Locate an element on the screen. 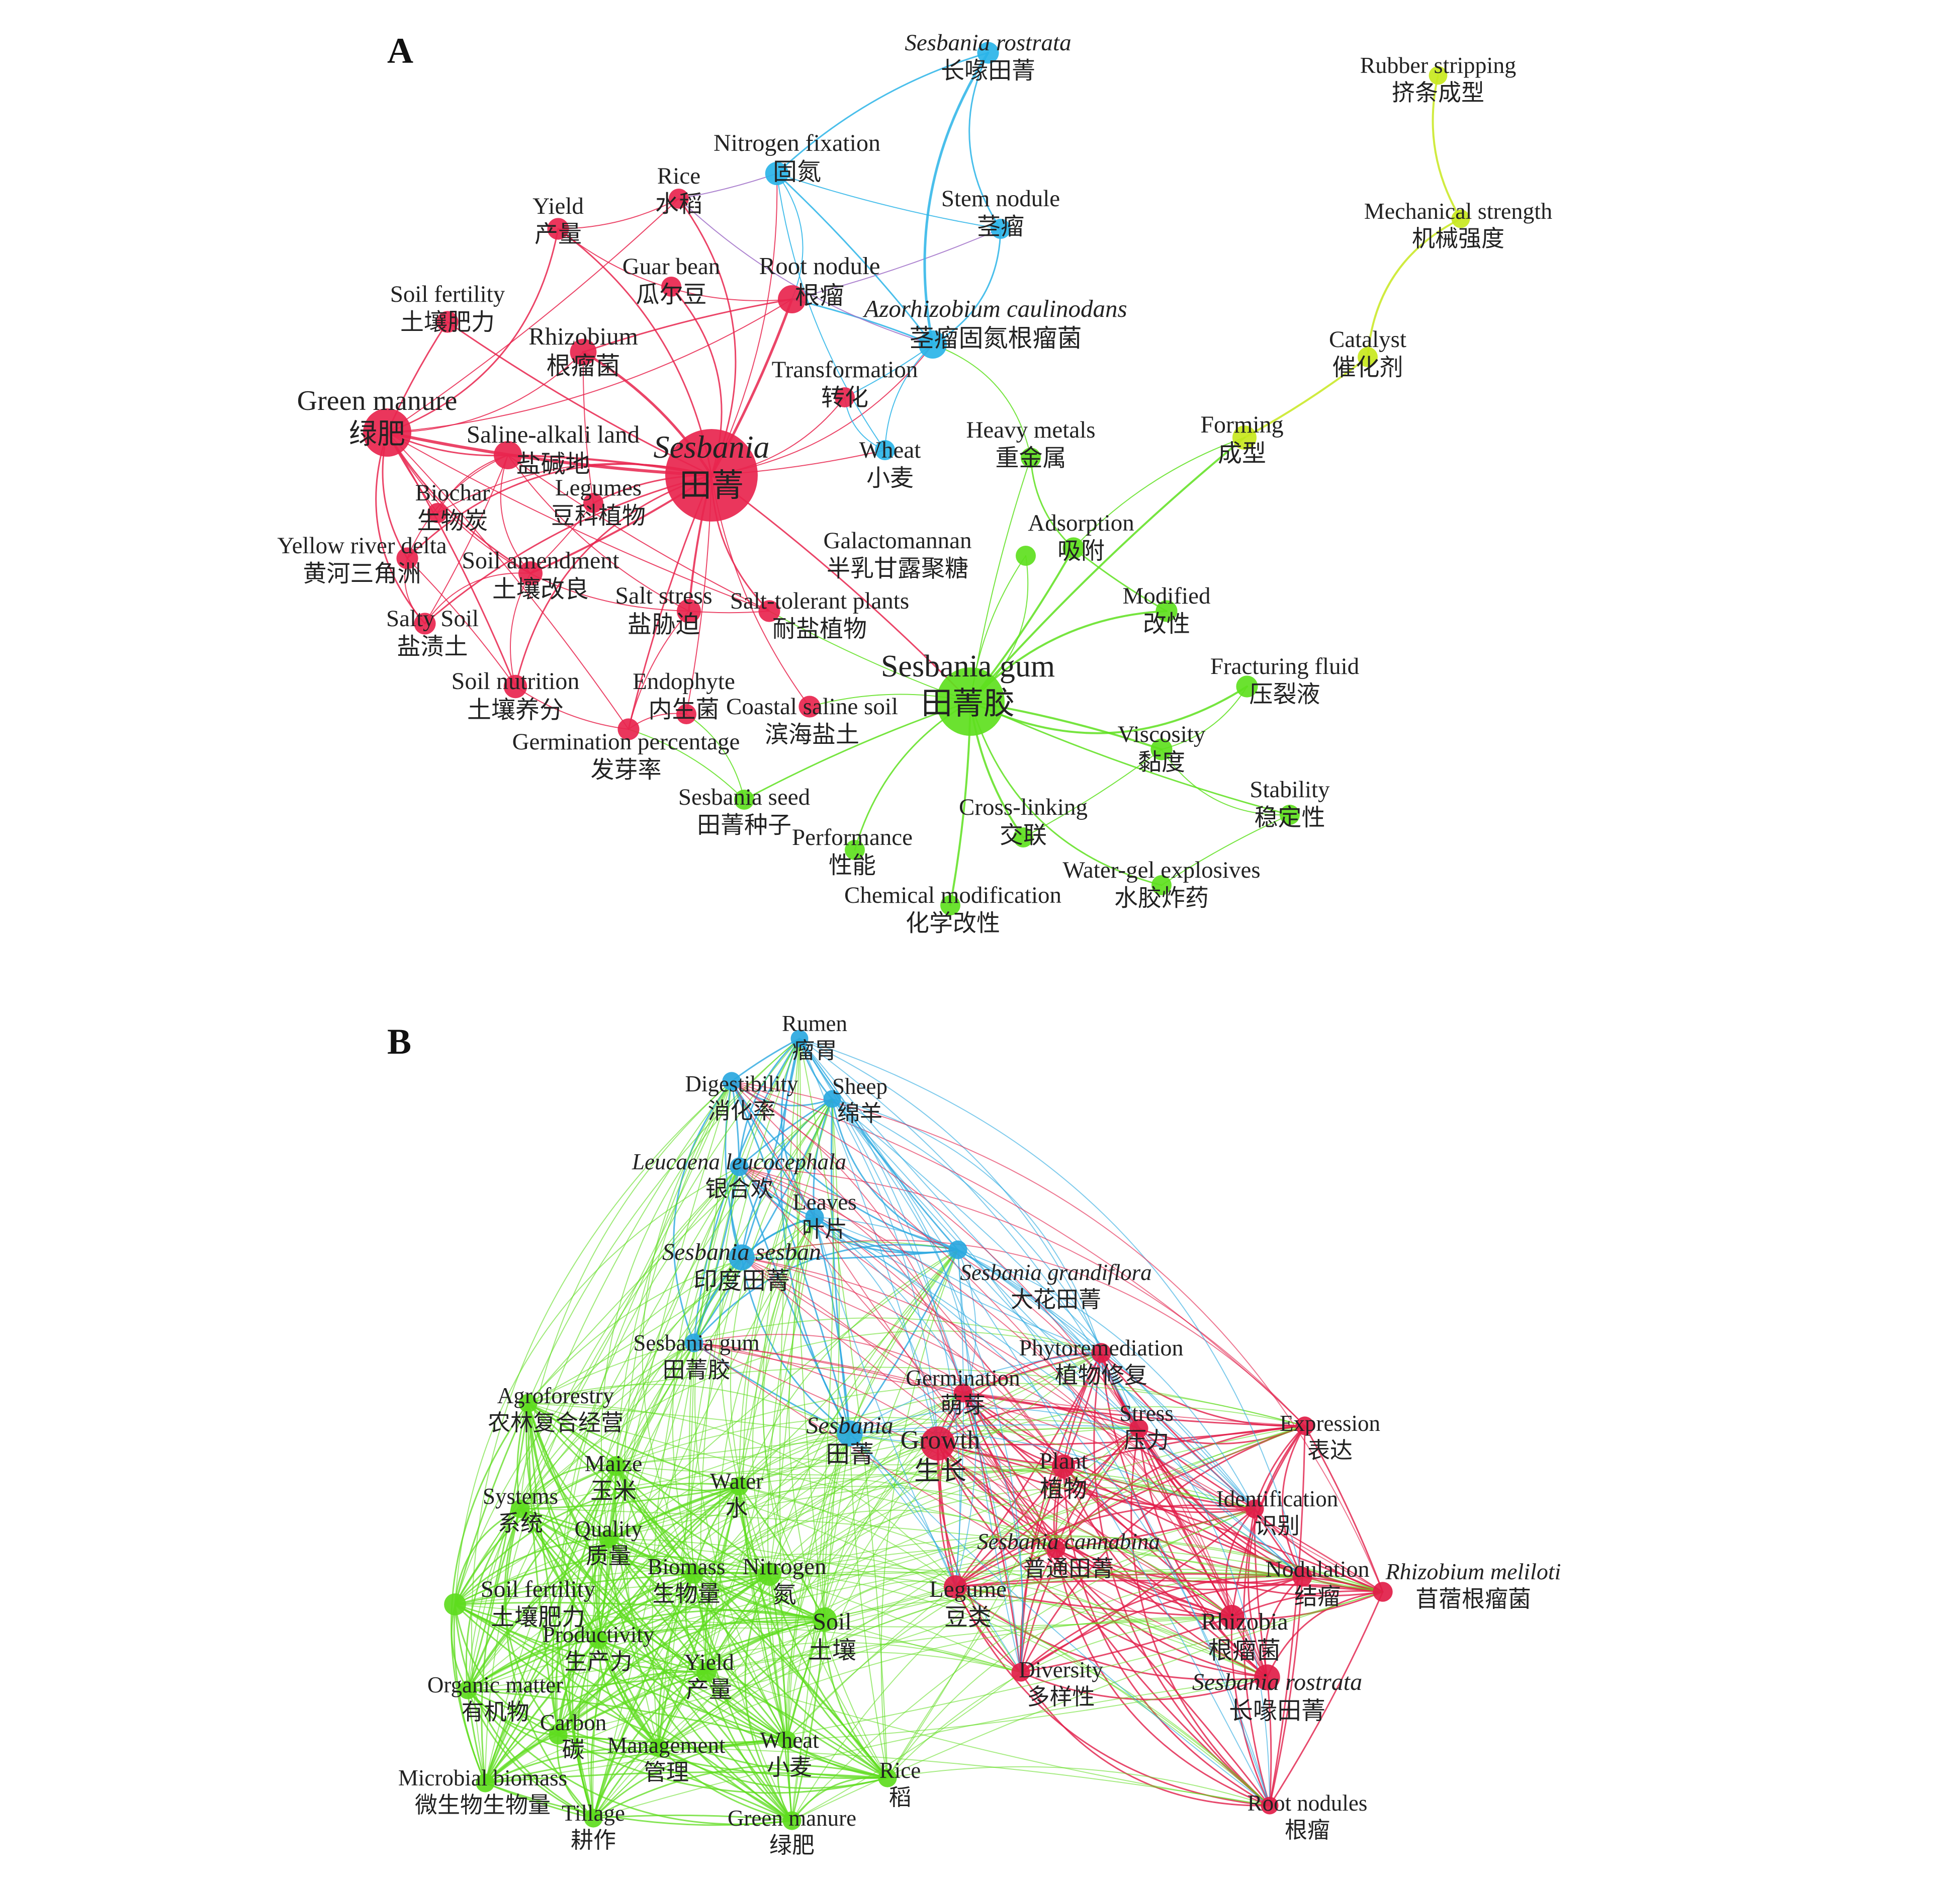  b-edge-legume-sgrand is located at coordinates (959, 1418).